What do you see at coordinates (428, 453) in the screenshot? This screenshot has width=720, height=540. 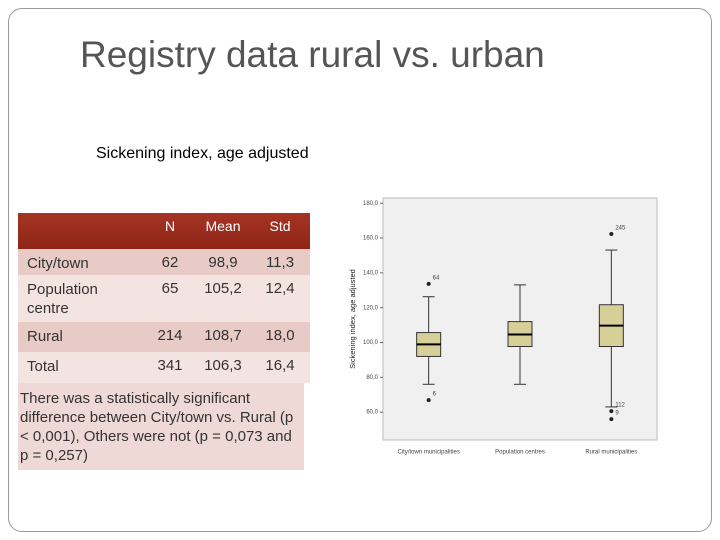 I see `x-tick-label: City/town municipalities` at bounding box center [428, 453].